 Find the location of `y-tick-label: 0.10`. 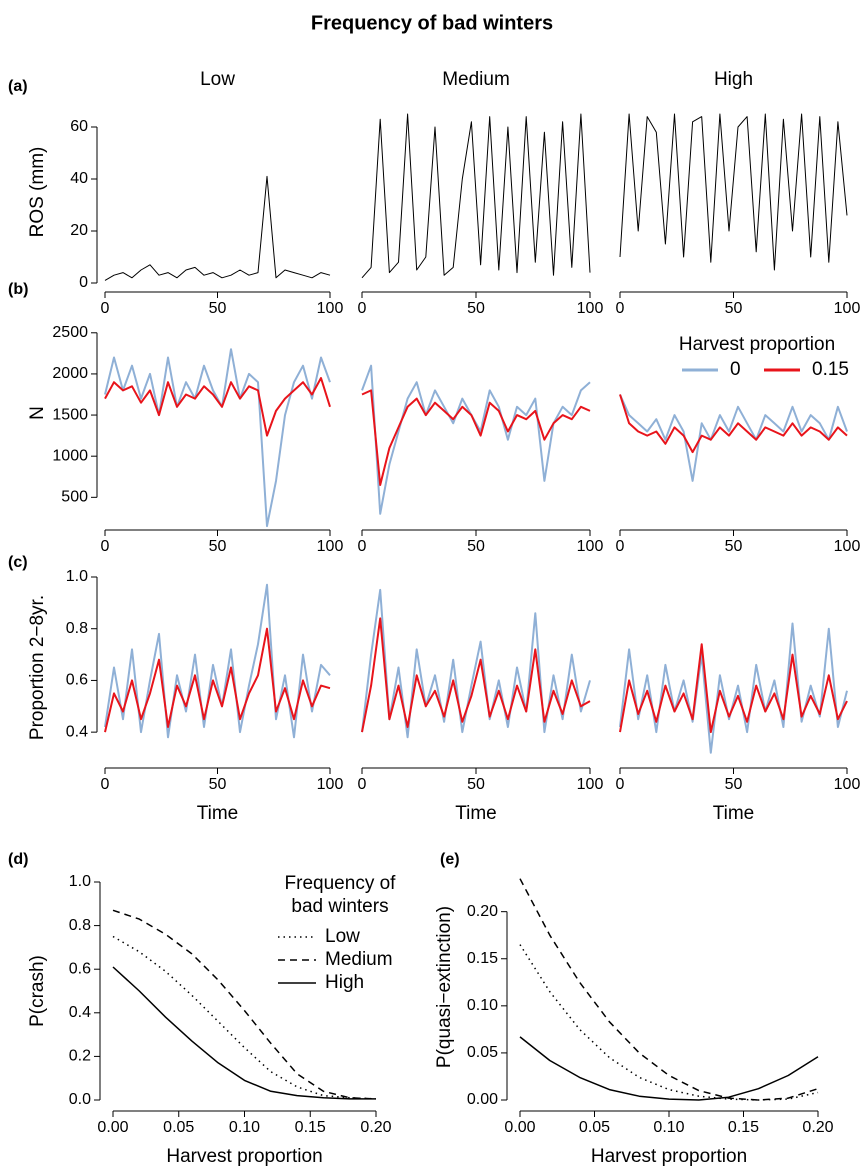

y-tick-label: 0.10 is located at coordinates (482, 1005).